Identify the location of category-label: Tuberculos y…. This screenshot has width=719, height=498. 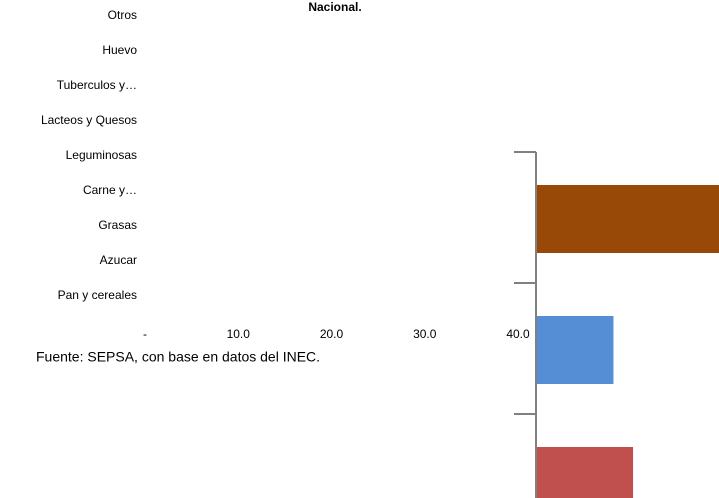
(97, 85).